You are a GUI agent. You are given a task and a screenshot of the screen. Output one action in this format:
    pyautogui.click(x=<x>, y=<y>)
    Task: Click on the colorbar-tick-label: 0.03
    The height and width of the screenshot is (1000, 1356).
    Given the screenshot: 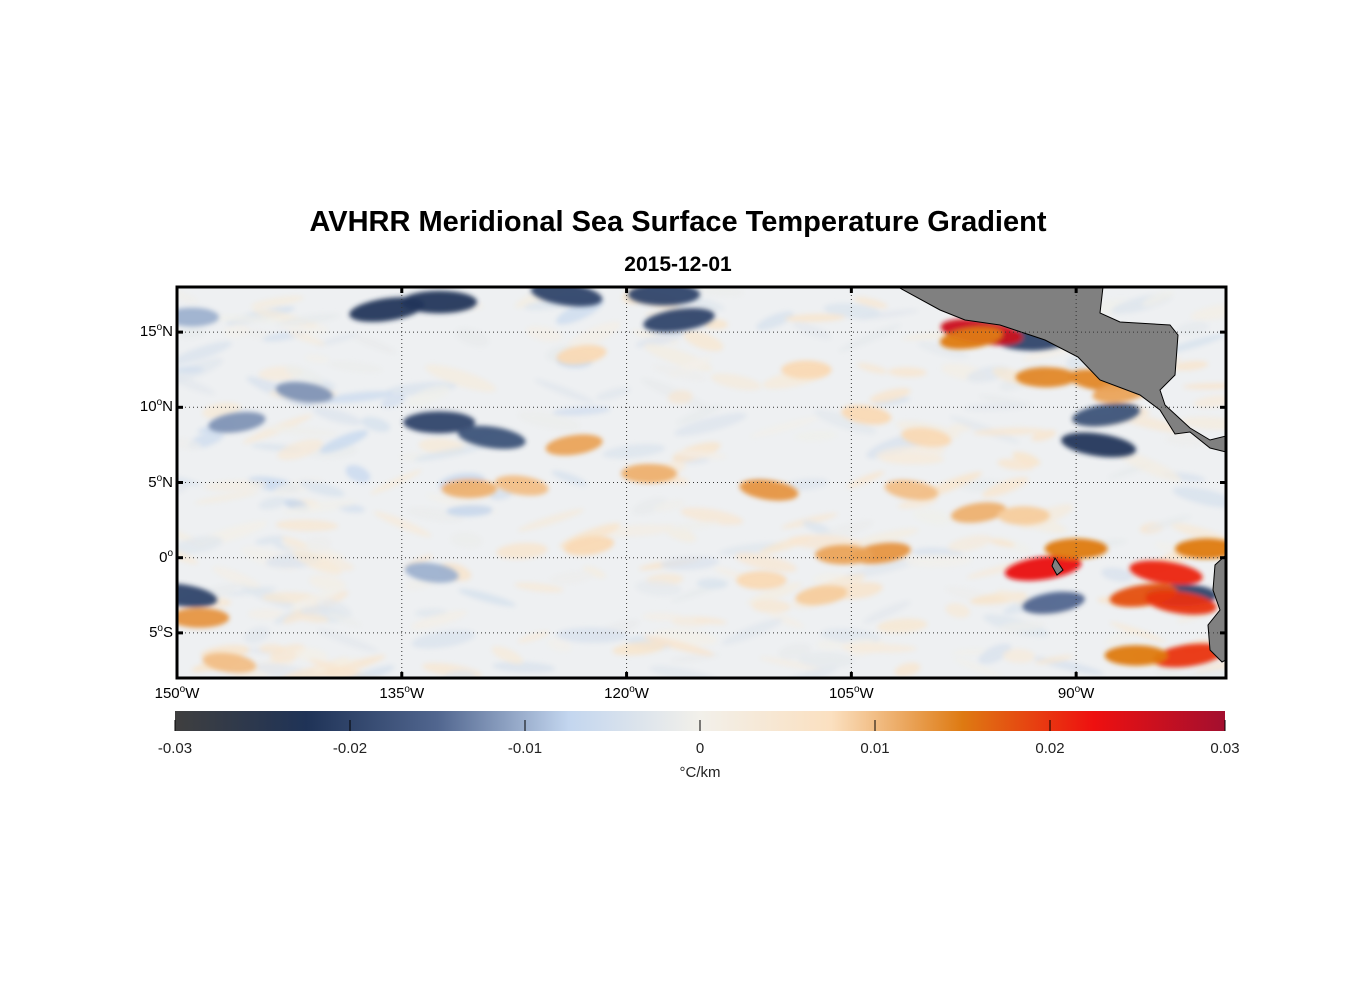 What is the action you would take?
    pyautogui.click(x=1225, y=748)
    